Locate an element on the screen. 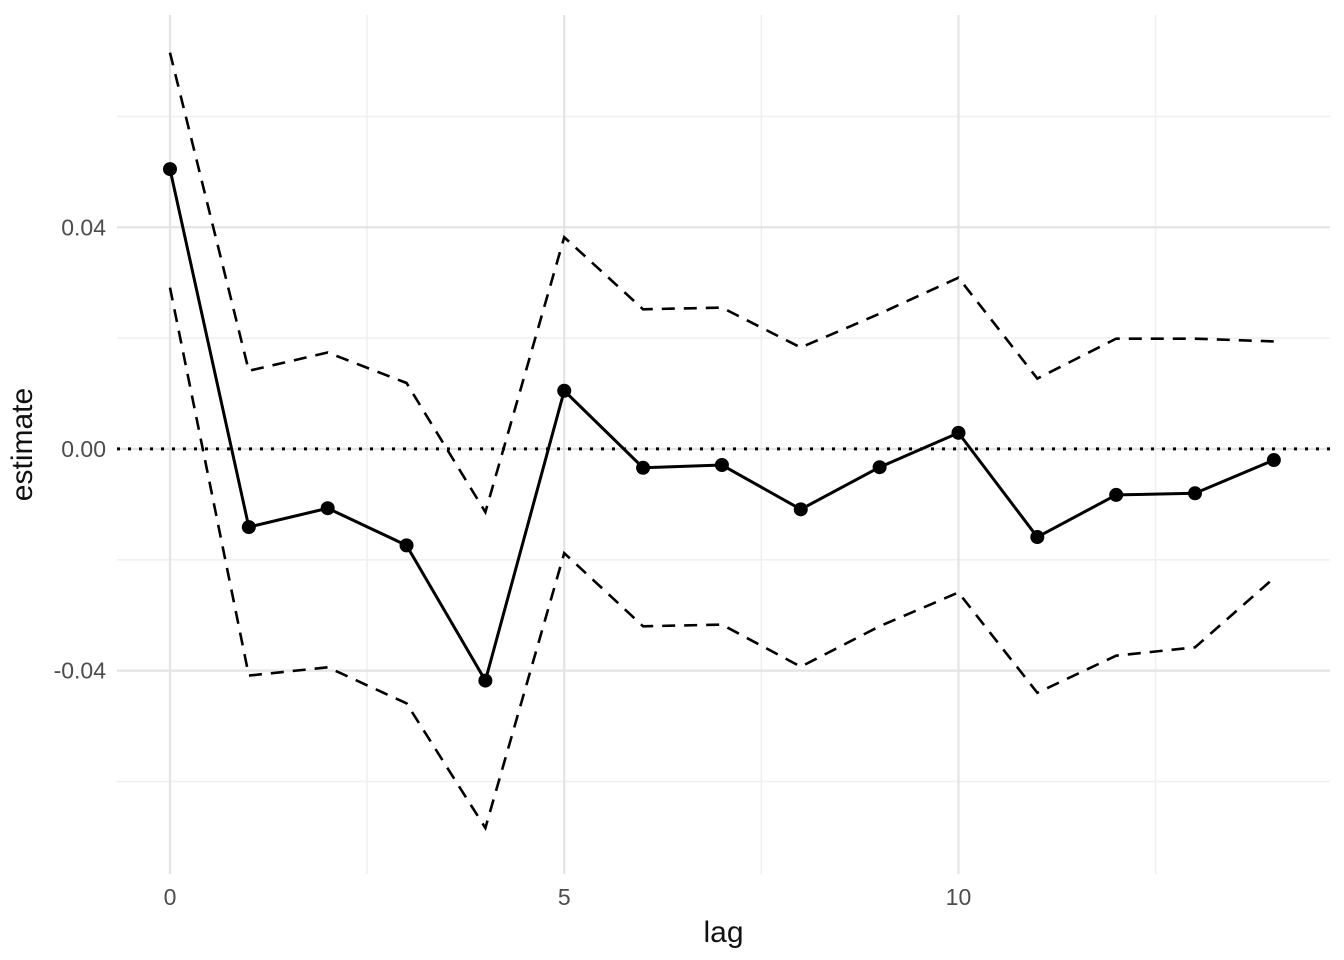 This screenshot has width=1344, height=960. y-tick-label: 0.04 is located at coordinates (83, 227).